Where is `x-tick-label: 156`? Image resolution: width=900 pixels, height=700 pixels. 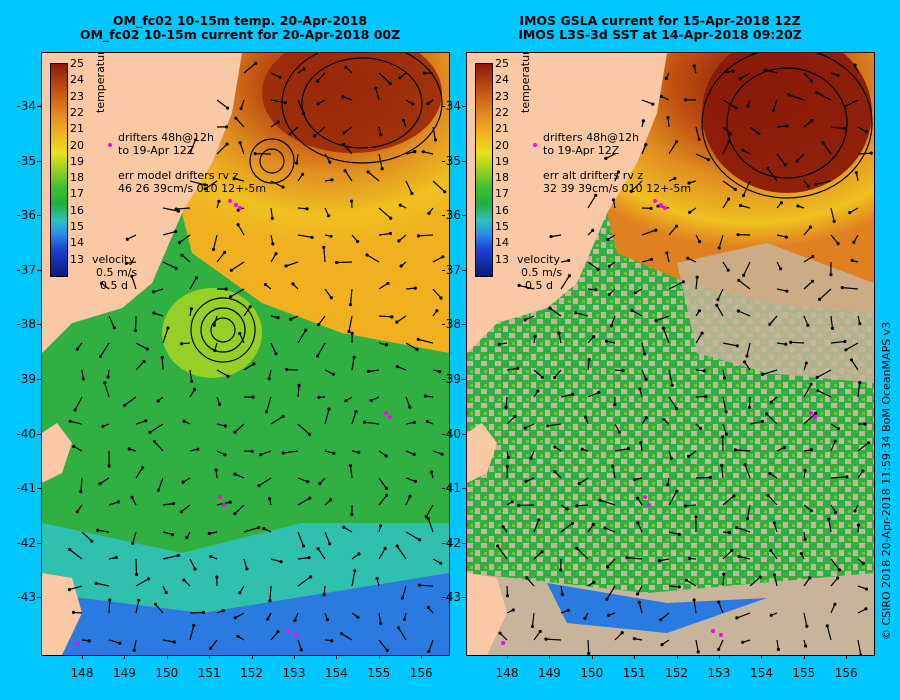
x-tick-label: 156 is located at coordinates (846, 673).